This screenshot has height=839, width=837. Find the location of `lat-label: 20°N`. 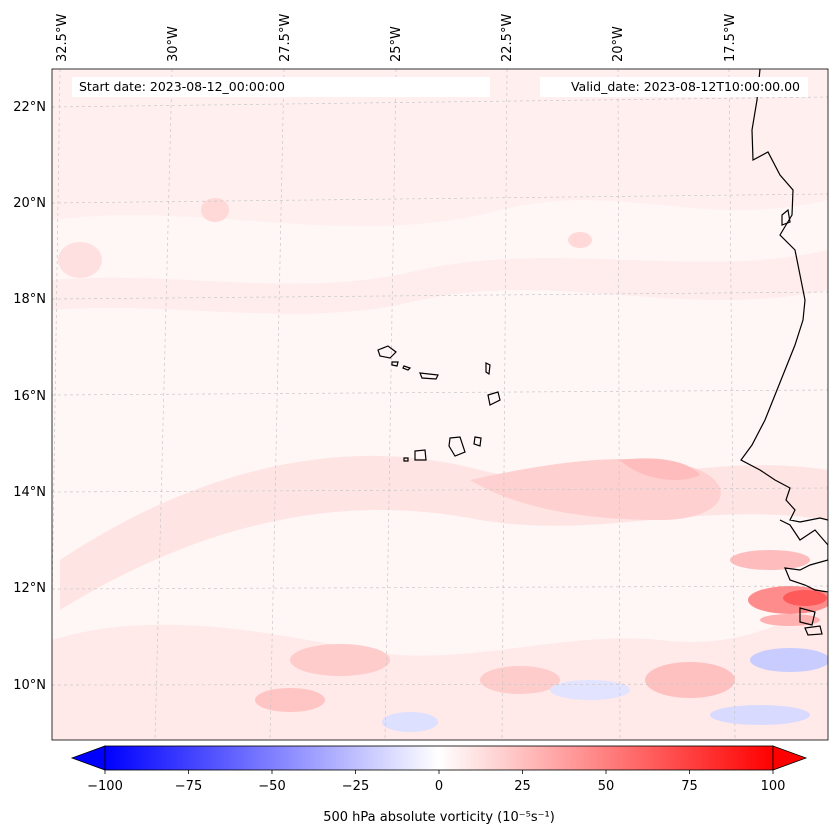

lat-label: 20°N is located at coordinates (29, 203).